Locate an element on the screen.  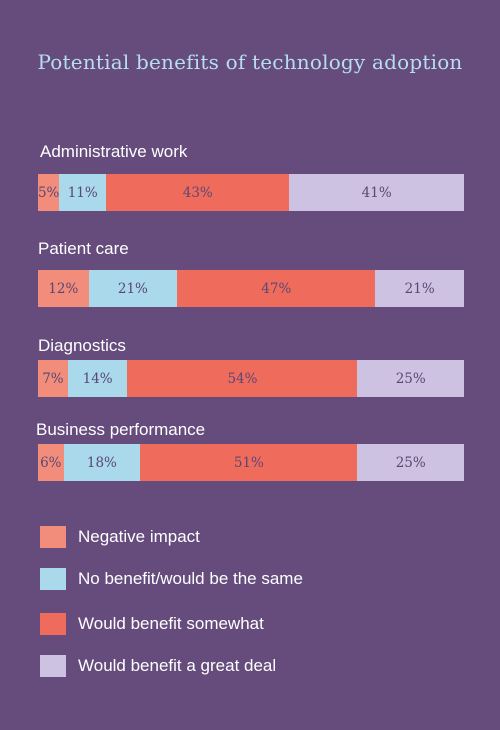
legend-label: Would benefit somewhat is located at coordinates (171, 623).